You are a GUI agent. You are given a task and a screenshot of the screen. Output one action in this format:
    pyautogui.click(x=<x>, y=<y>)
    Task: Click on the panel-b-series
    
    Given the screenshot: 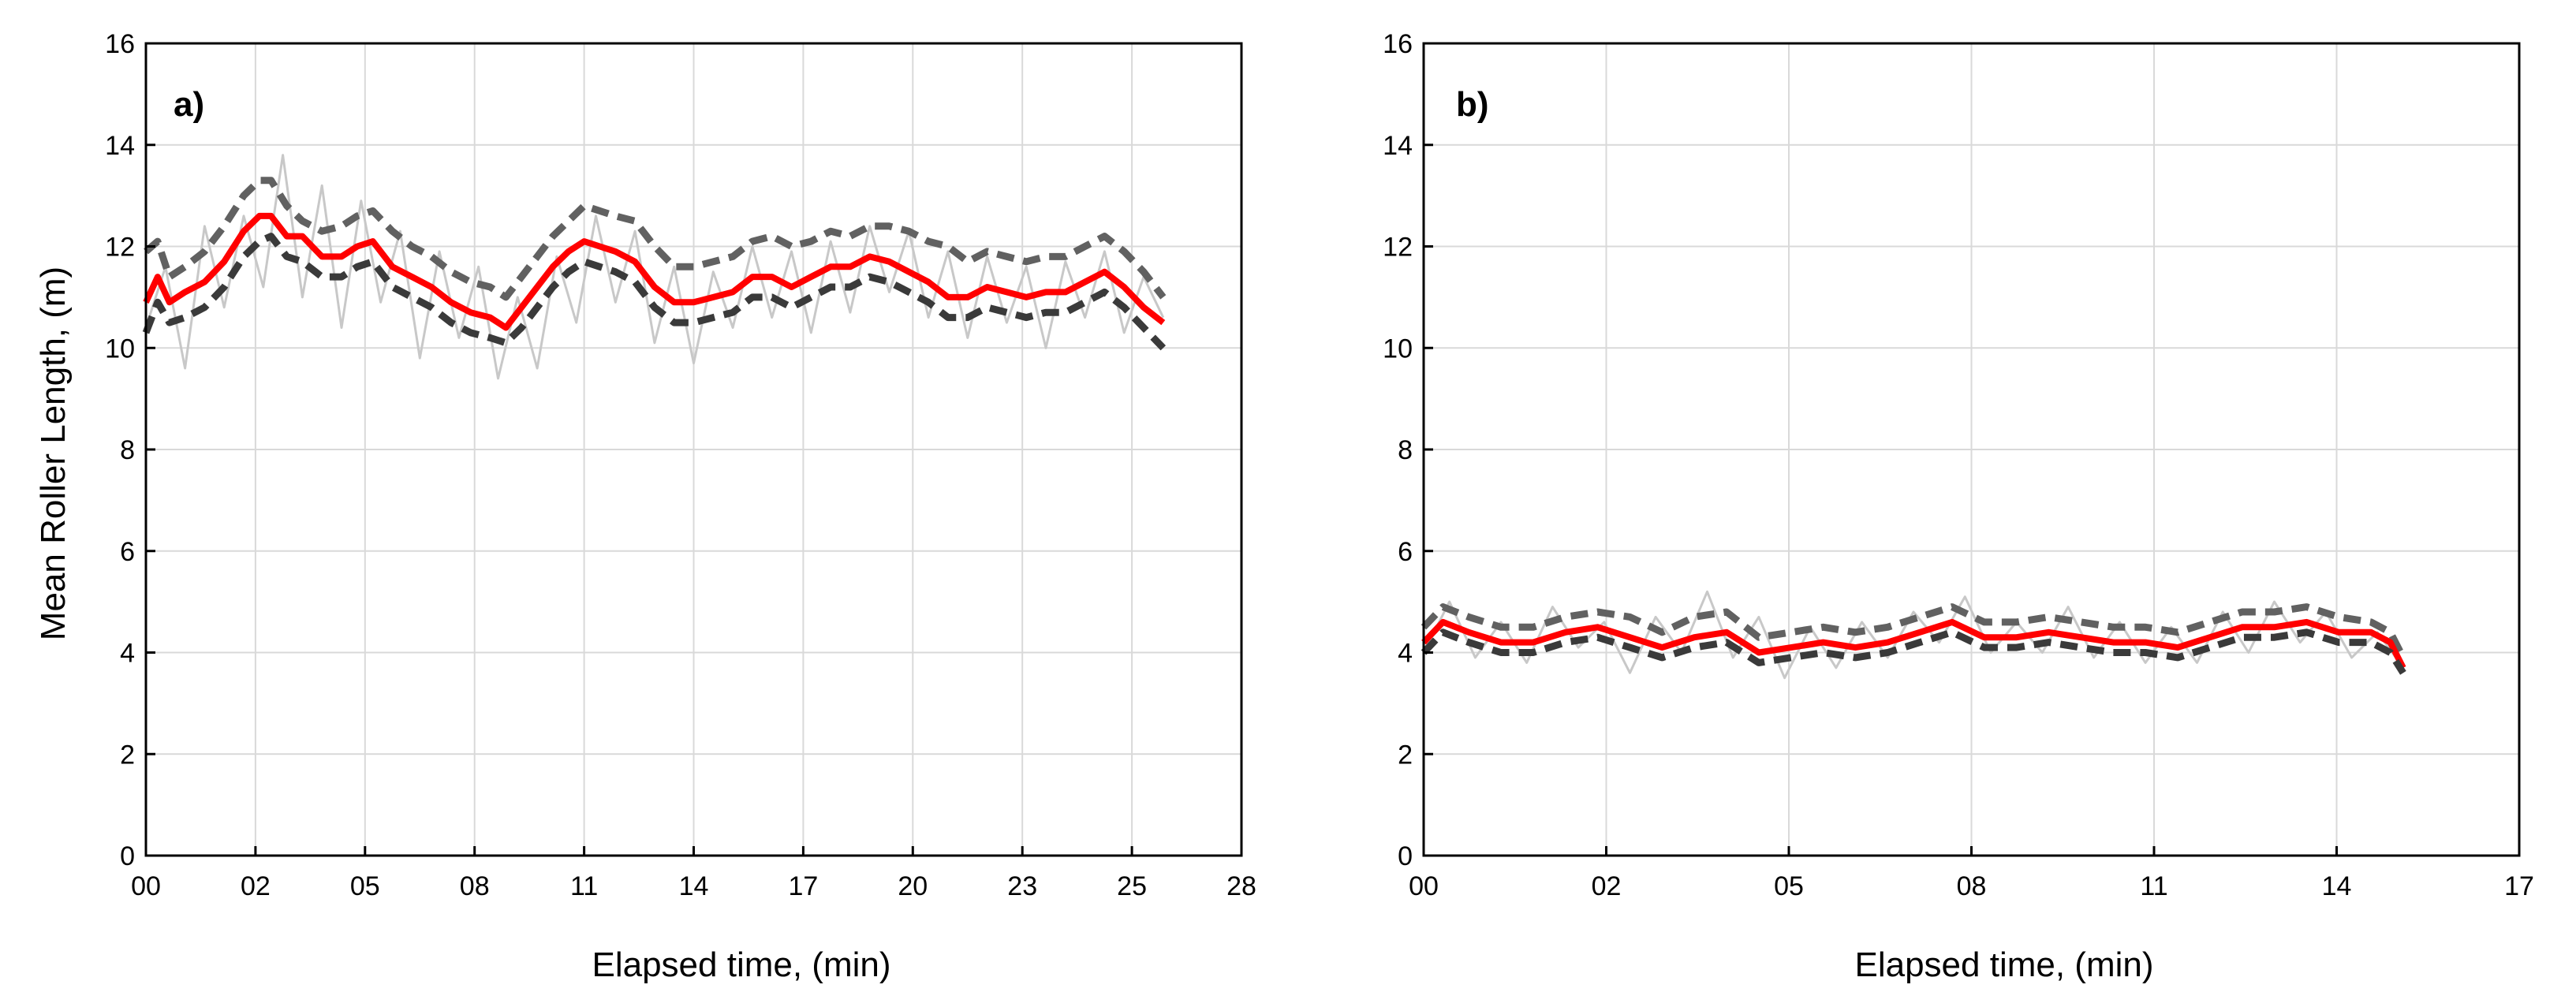 What is the action you would take?
    pyautogui.click(x=1913, y=635)
    